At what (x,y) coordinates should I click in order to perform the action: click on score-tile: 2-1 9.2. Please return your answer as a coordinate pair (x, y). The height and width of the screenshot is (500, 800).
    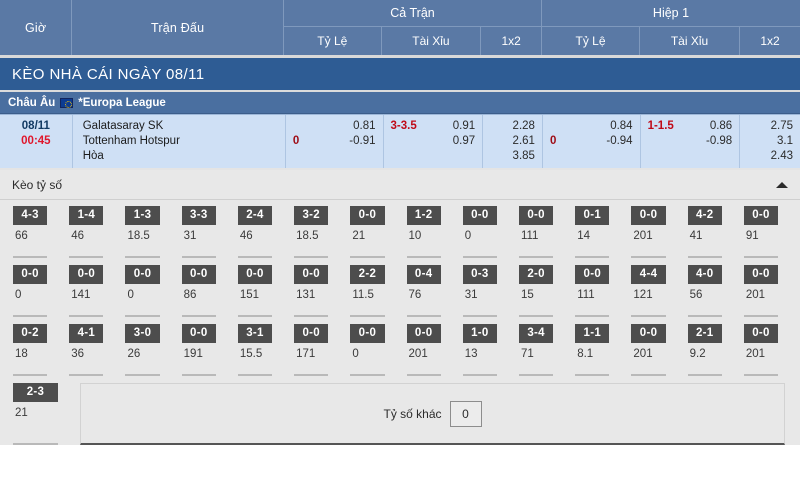
    Looking at the image, I should click on (704, 350).